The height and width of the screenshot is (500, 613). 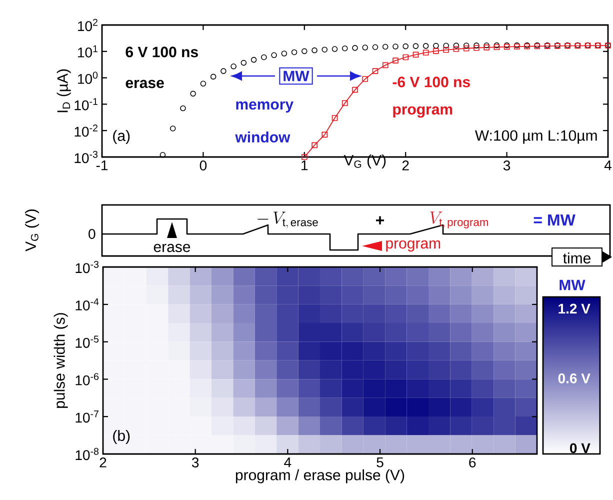 I want to click on text: = MW, so click(x=555, y=220).